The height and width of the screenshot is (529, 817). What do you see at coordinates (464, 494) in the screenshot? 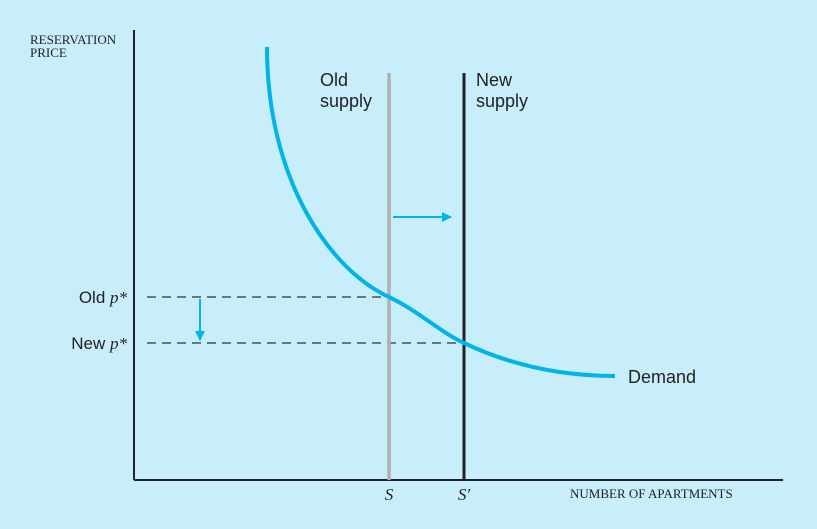
I see `new-quantity-label: S′` at bounding box center [464, 494].